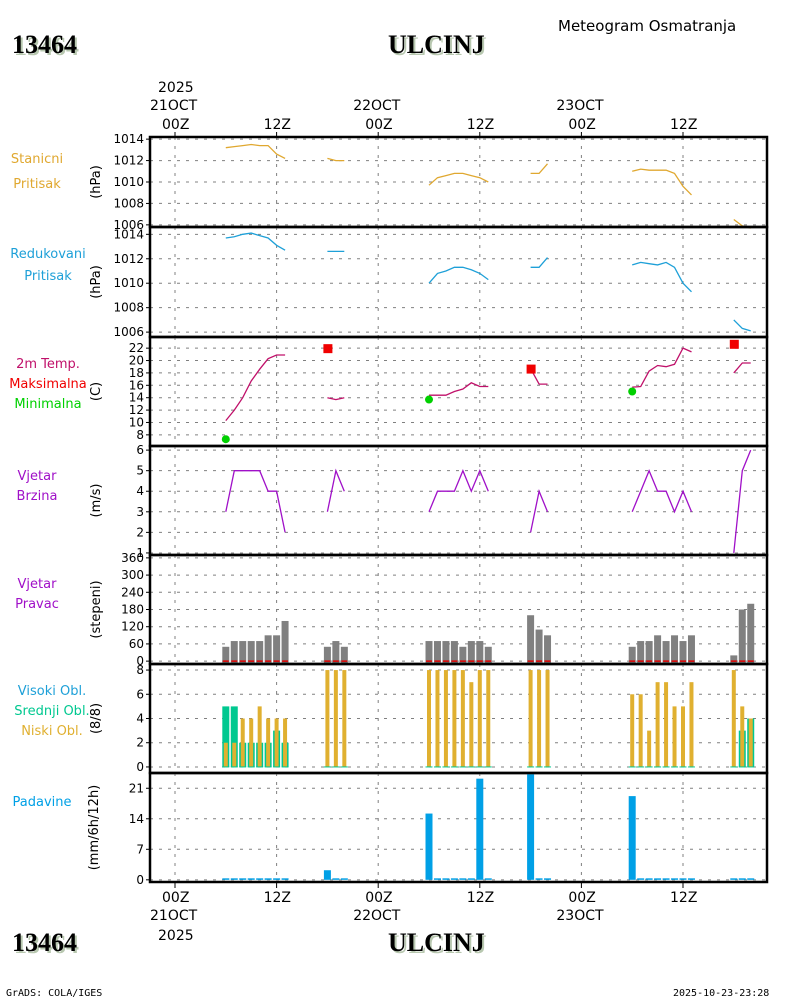 The height and width of the screenshot is (1000, 800). I want to click on y-tick-label: 5, so click(140, 471).